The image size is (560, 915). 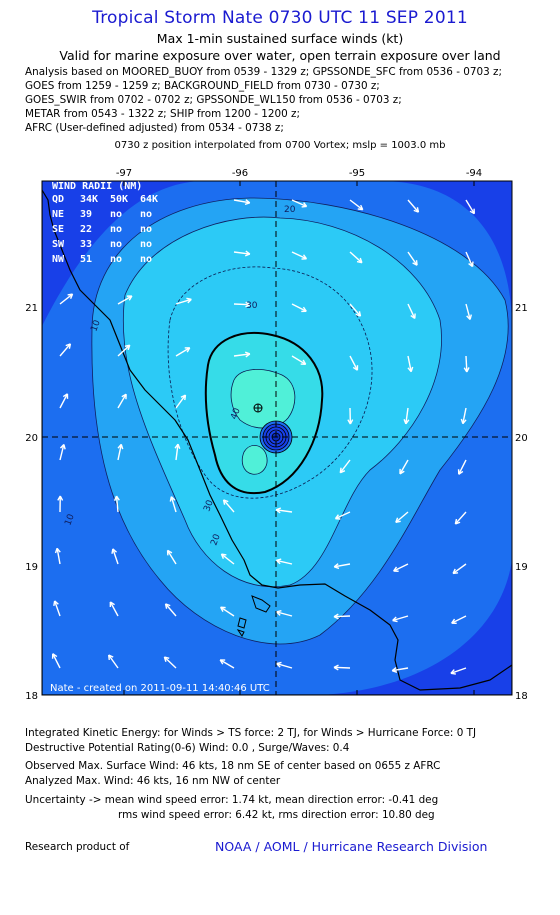 What do you see at coordinates (58, 259) in the screenshot?
I see `wind-radii-cell: NW` at bounding box center [58, 259].